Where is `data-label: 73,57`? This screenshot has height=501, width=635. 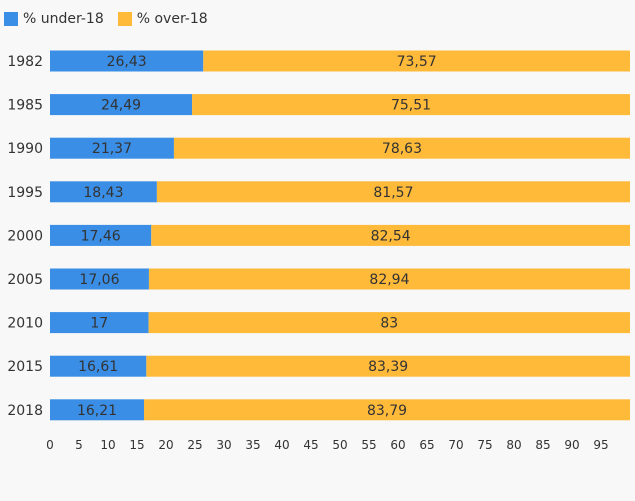 data-label: 73,57 is located at coordinates (417, 62).